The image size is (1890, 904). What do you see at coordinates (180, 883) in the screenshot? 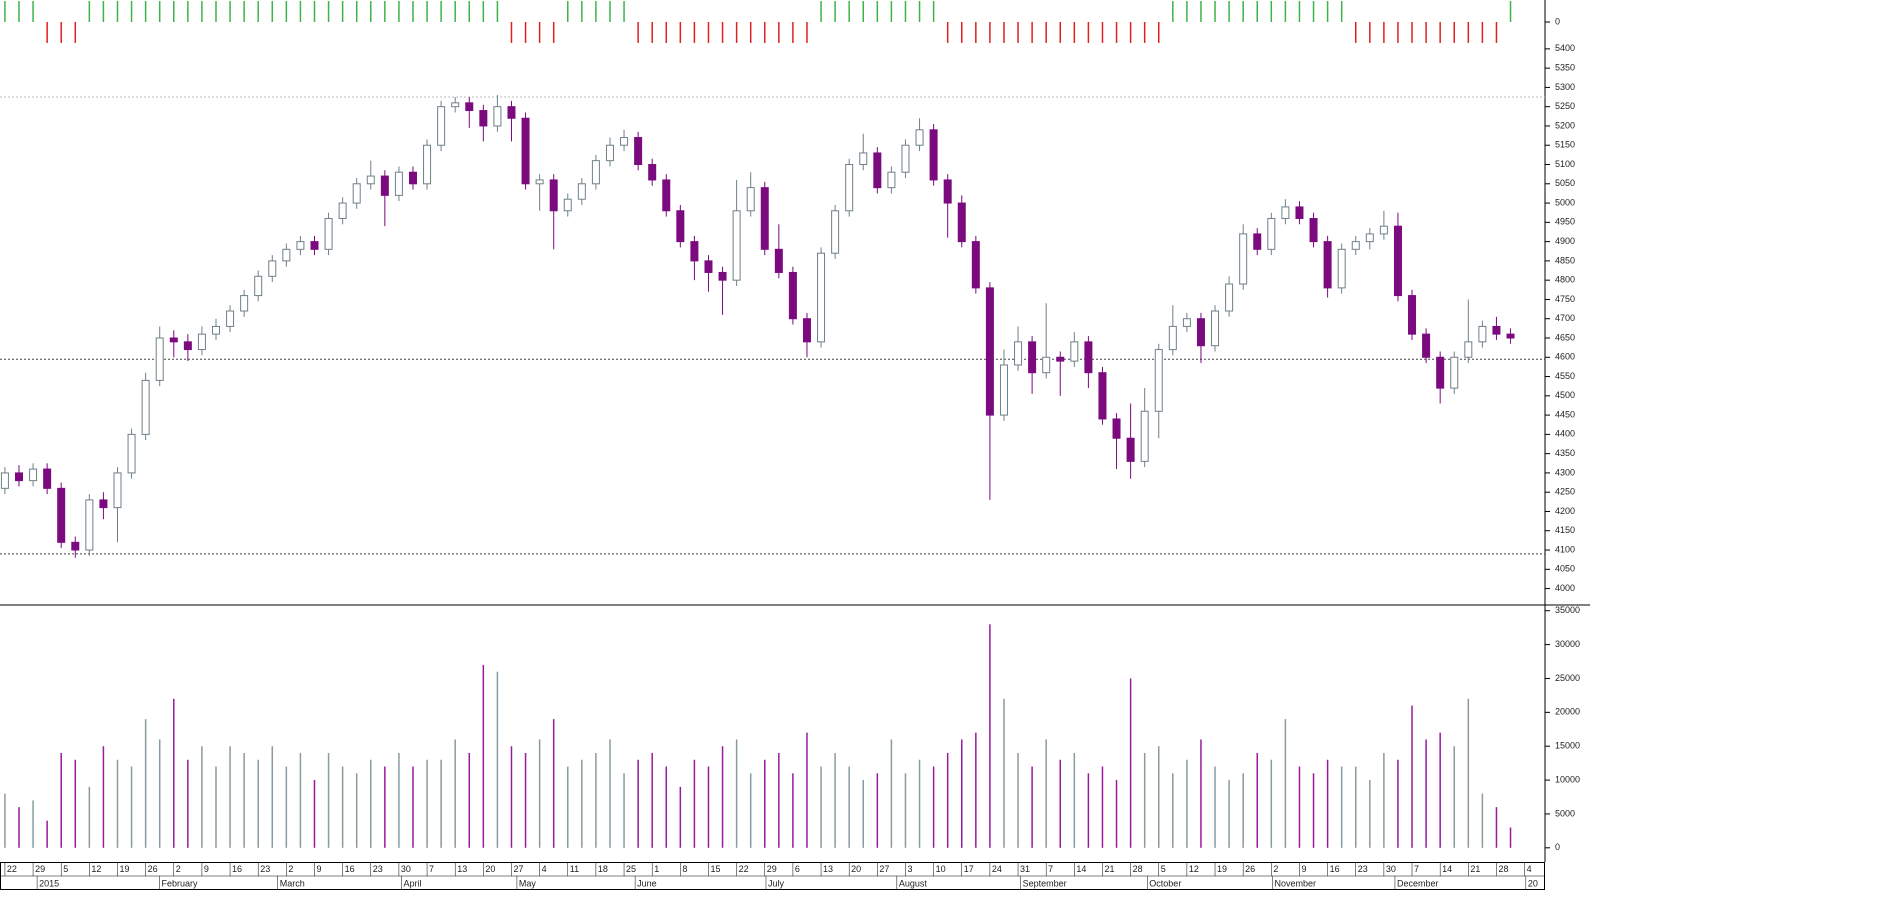
I see `month-label: February` at bounding box center [180, 883].